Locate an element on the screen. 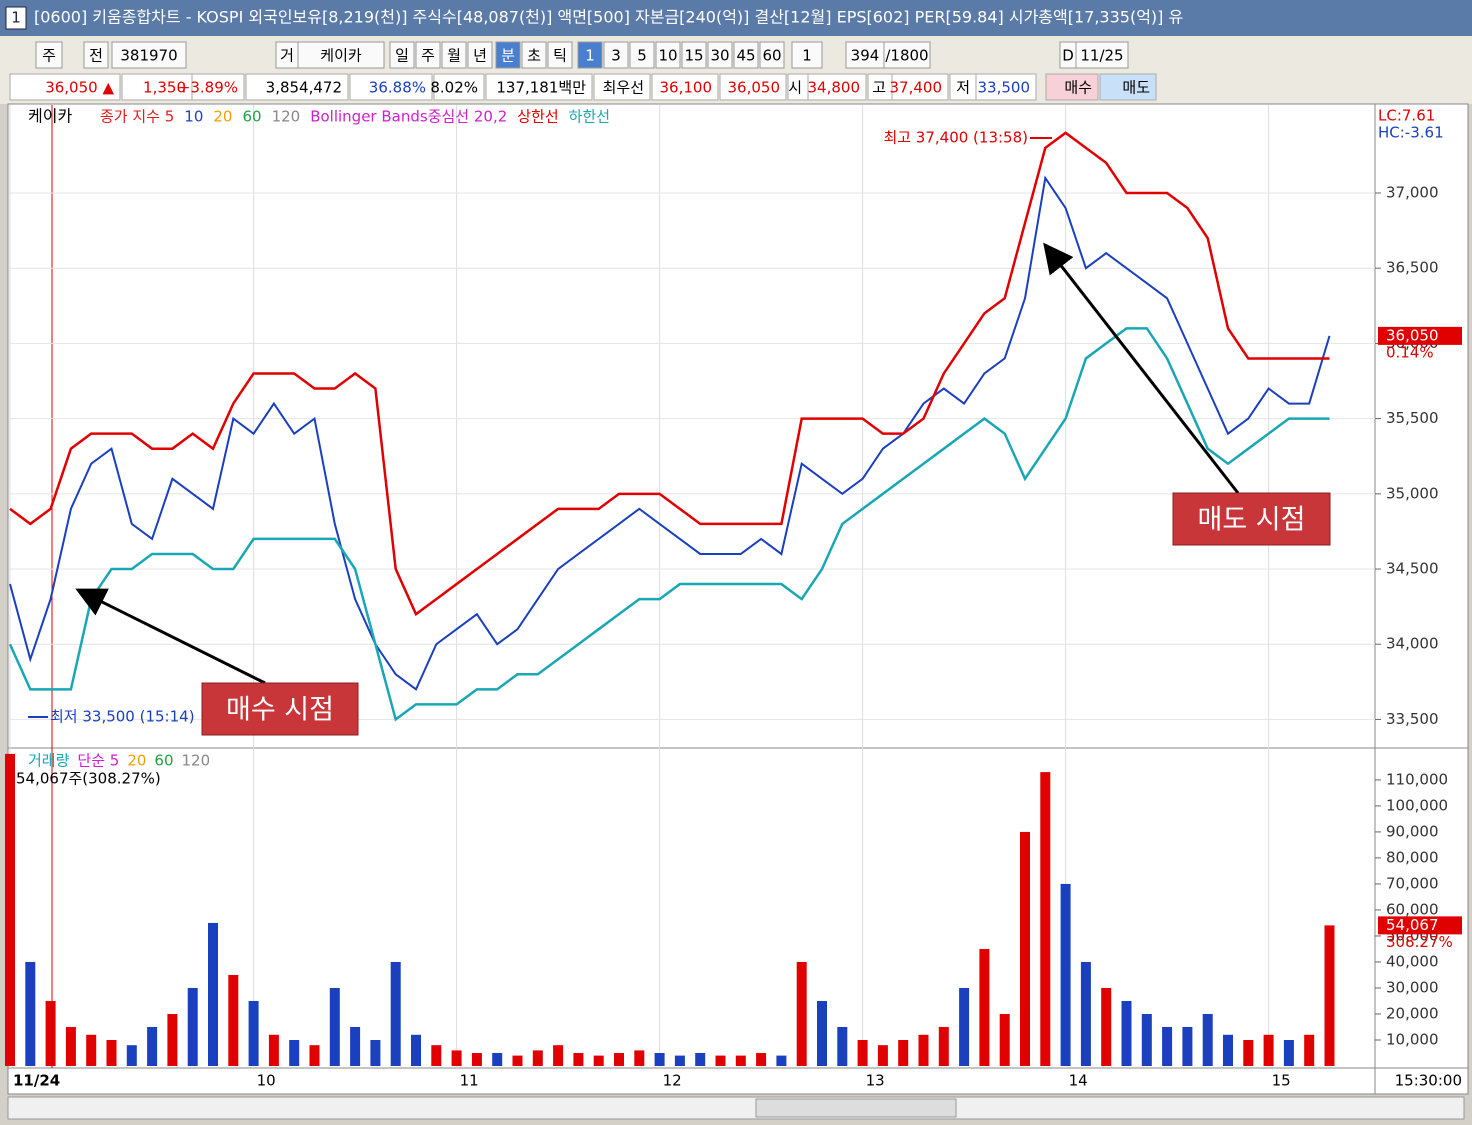 This screenshot has width=1472, height=1125. toolbar-label: 전 is located at coordinates (96, 56).